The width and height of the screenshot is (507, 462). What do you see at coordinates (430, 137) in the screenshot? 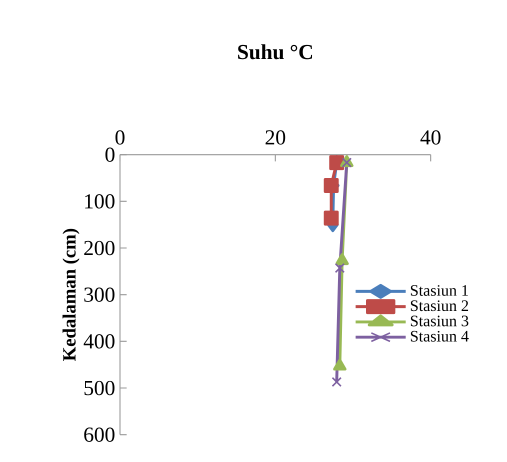
I see `x-tick-label: 40` at bounding box center [430, 137].